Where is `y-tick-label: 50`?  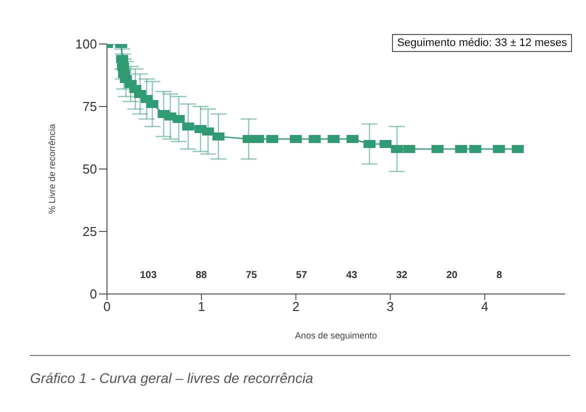
y-tick-label: 50 is located at coordinates (89, 169).